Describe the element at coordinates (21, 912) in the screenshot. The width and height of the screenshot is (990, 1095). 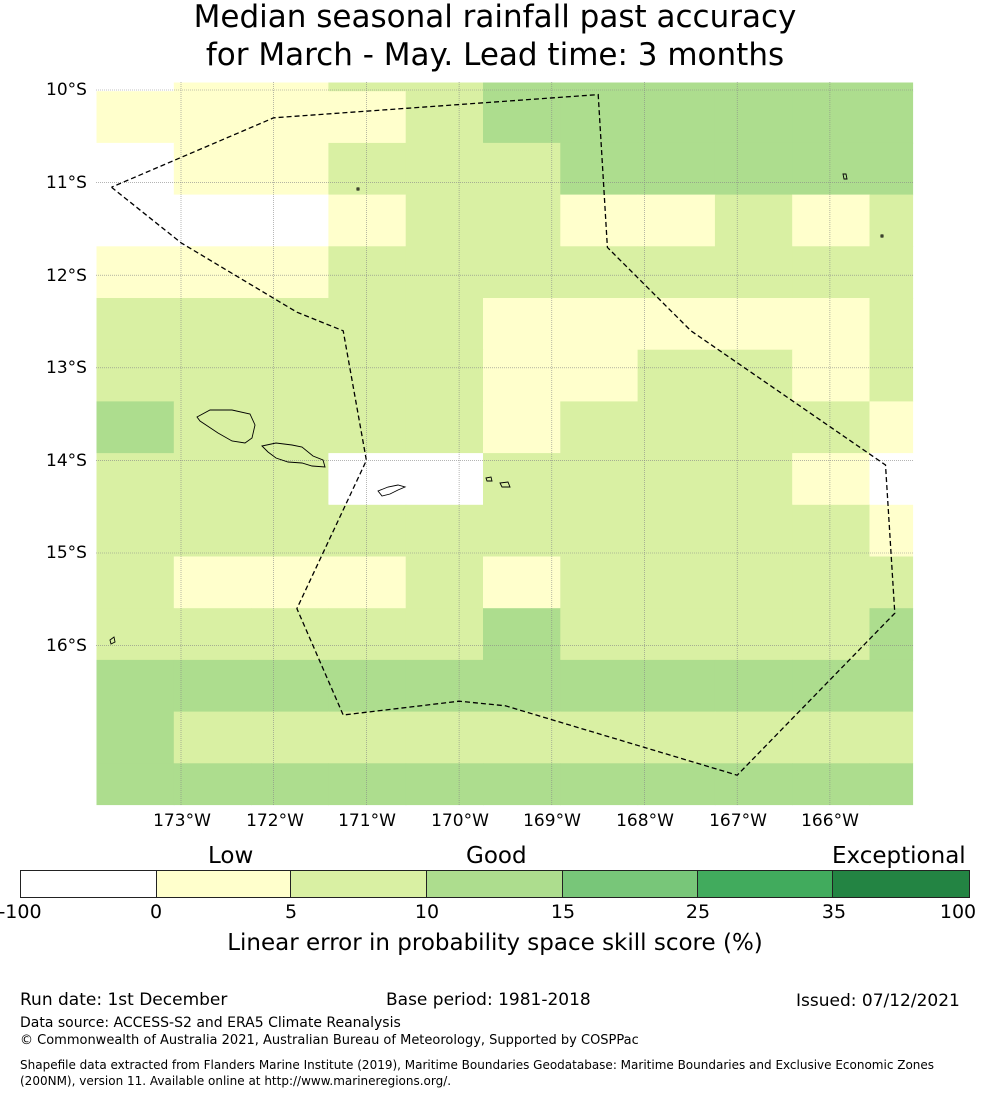
I see `colorbar-tick: -100` at that location.